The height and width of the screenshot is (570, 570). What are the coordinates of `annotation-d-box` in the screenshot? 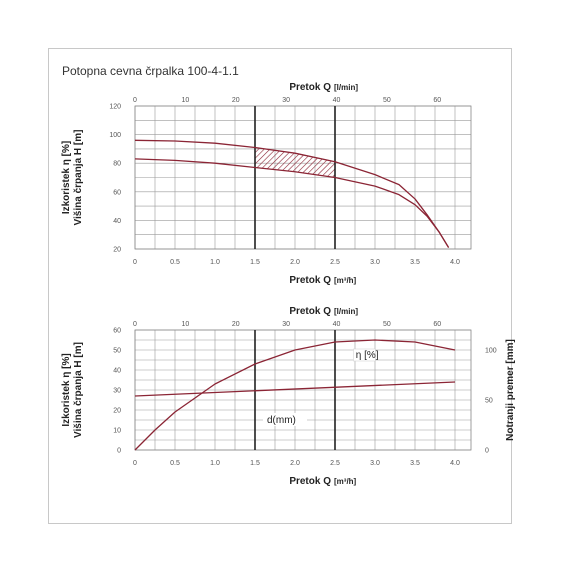 It's located at (285, 419).